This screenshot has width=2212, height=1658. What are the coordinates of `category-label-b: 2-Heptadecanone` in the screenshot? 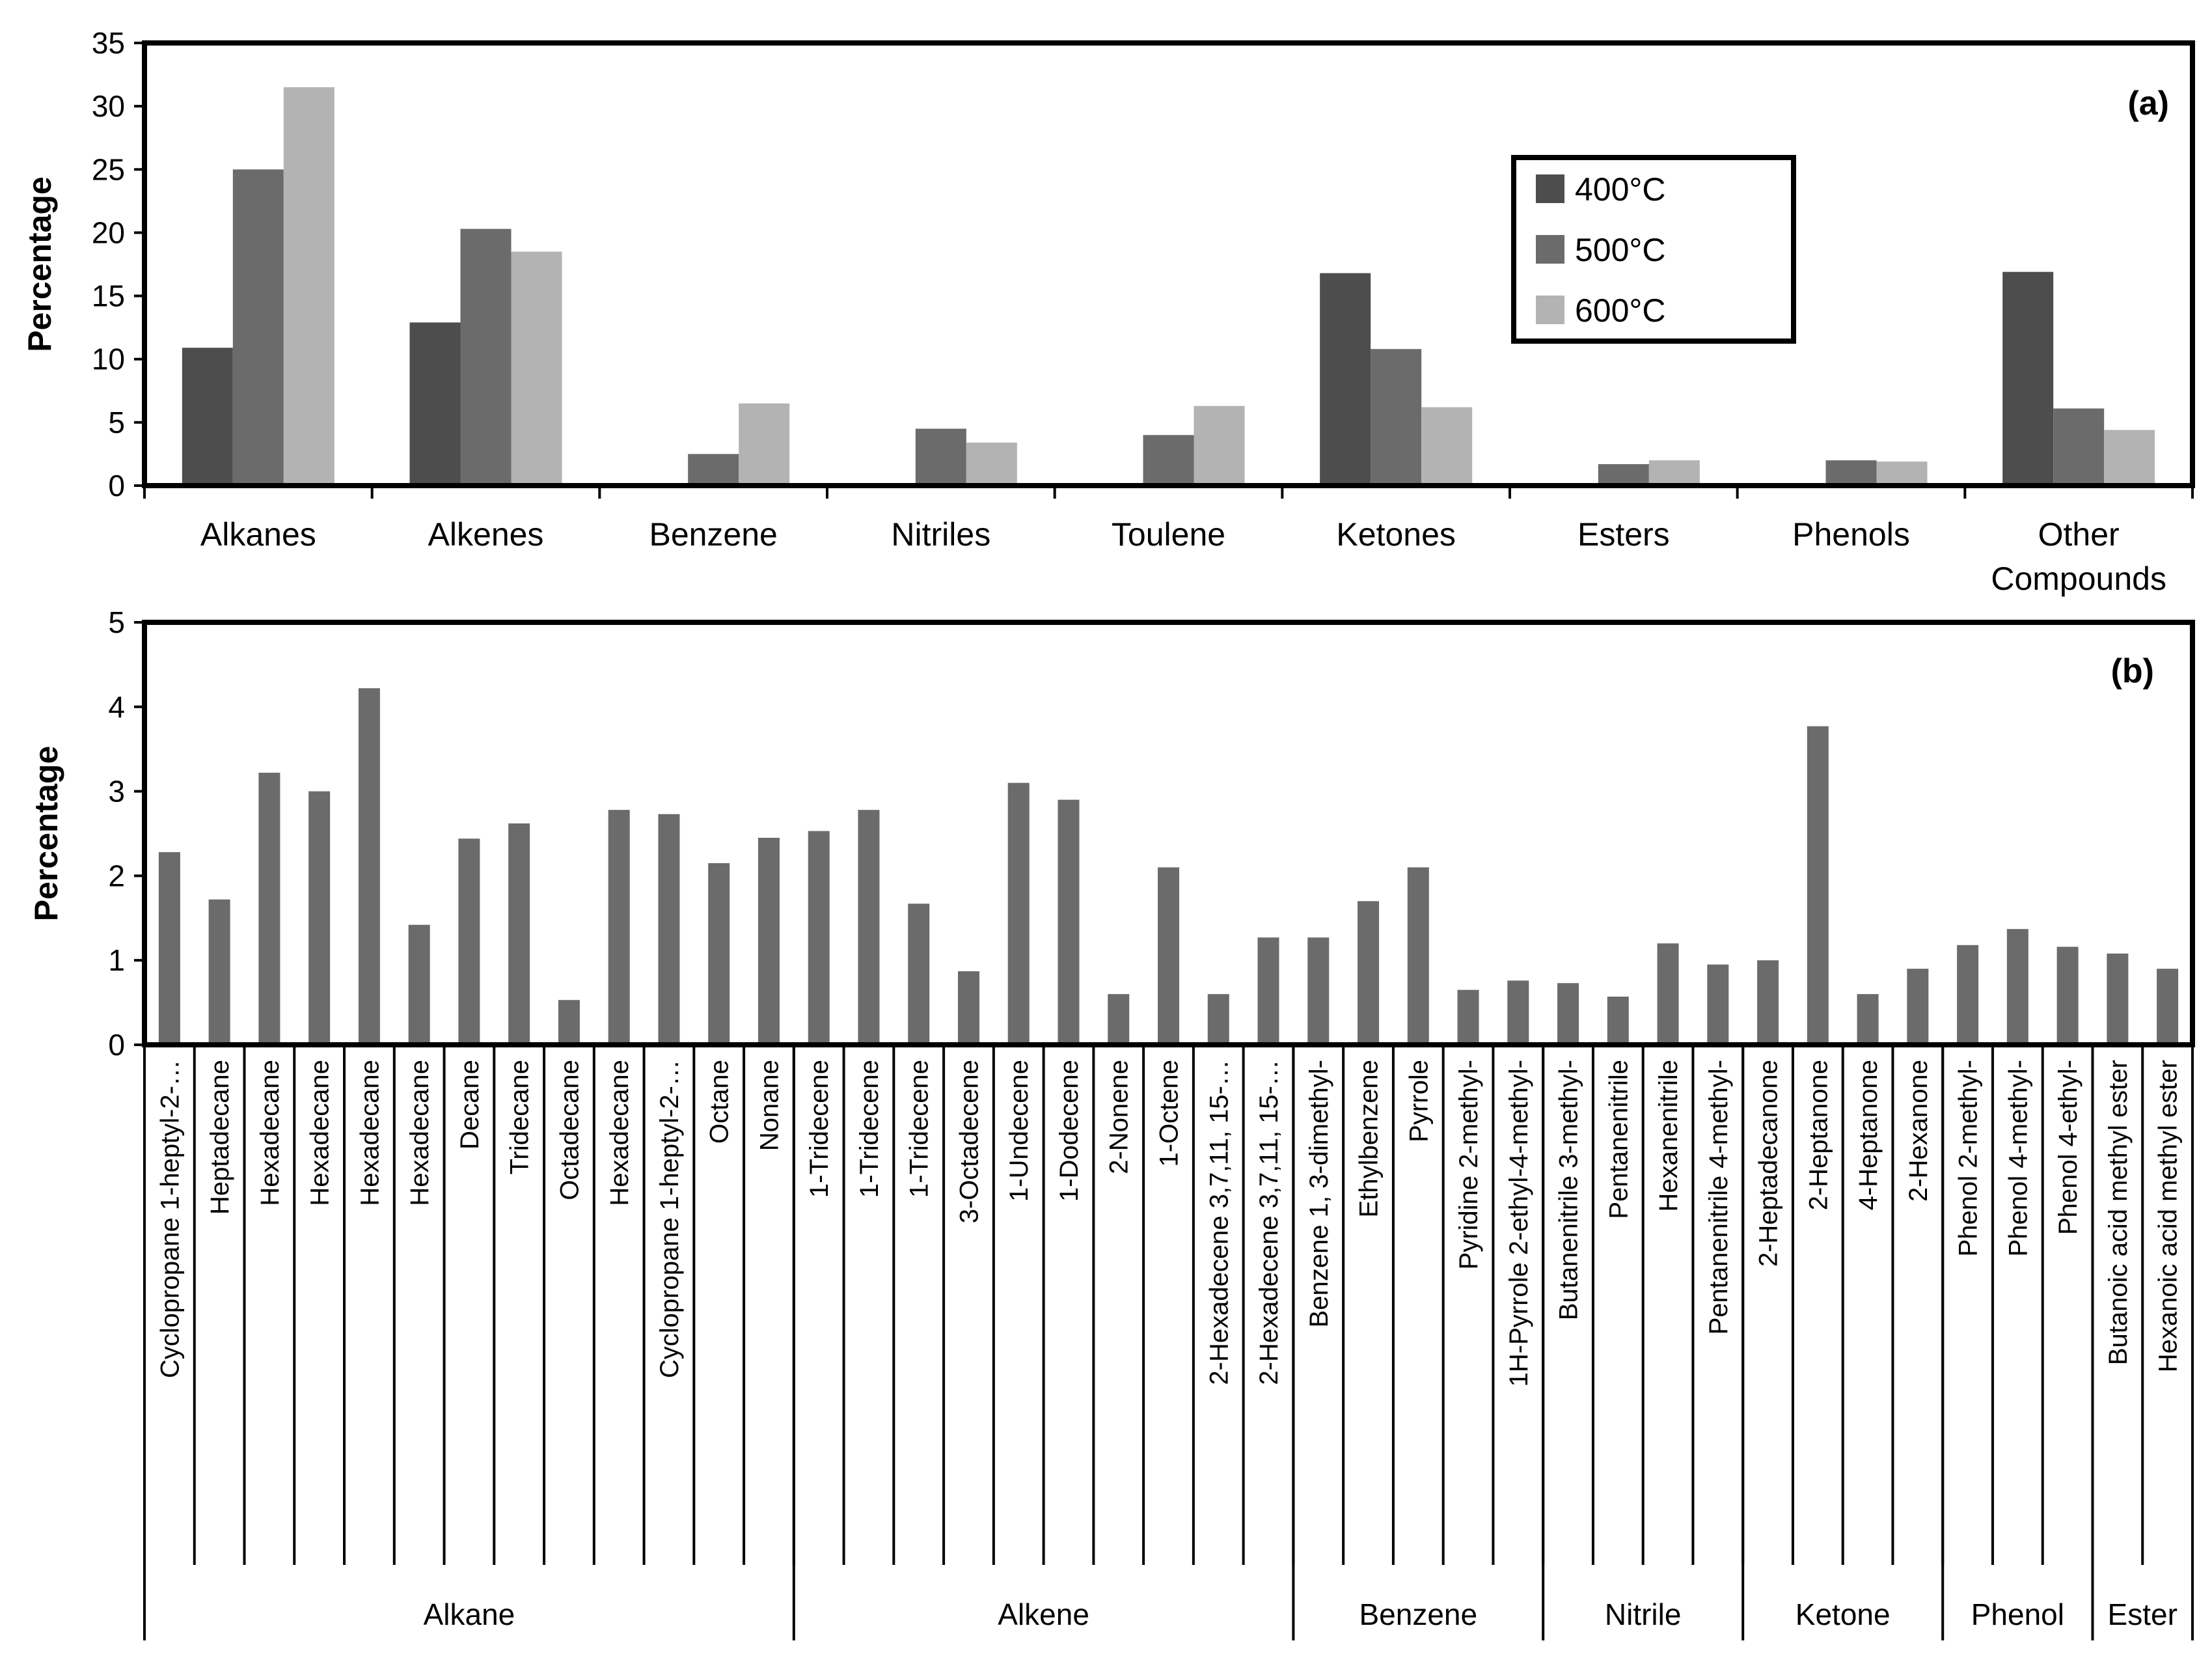 It's located at (1769, 1163).